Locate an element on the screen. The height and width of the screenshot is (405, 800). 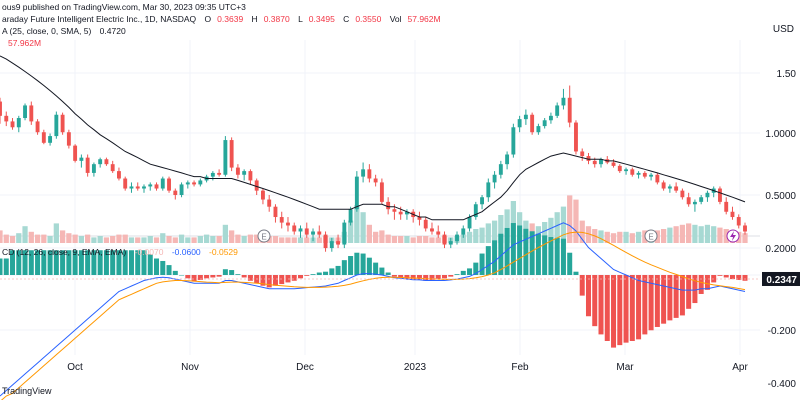
time-tick-label: 2023 is located at coordinates (415, 367).